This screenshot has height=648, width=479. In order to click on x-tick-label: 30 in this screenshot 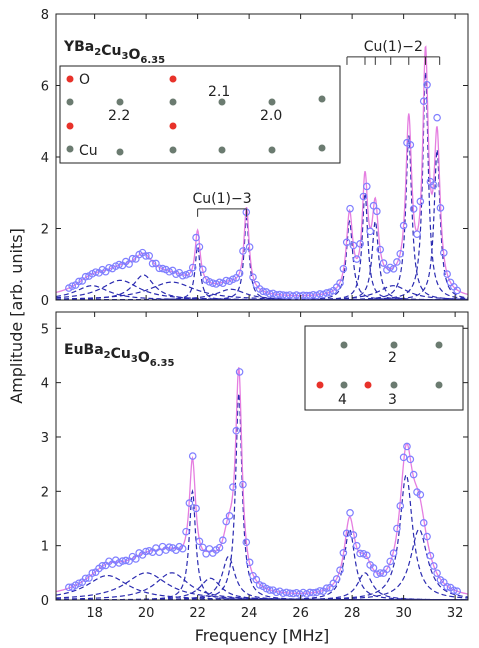, I will do `click(403, 613)`.